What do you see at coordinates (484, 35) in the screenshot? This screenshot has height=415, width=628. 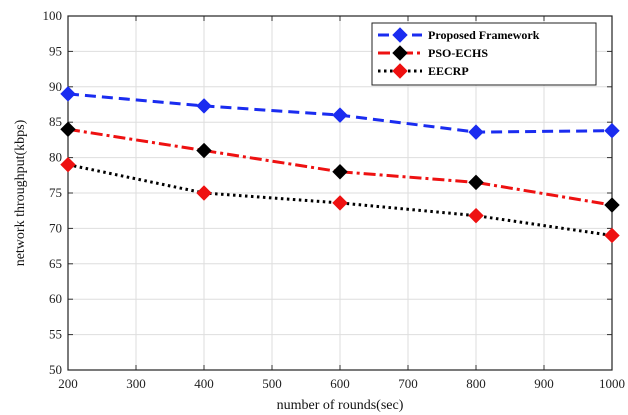 I see `legend-label: Proposed Framework` at bounding box center [484, 35].